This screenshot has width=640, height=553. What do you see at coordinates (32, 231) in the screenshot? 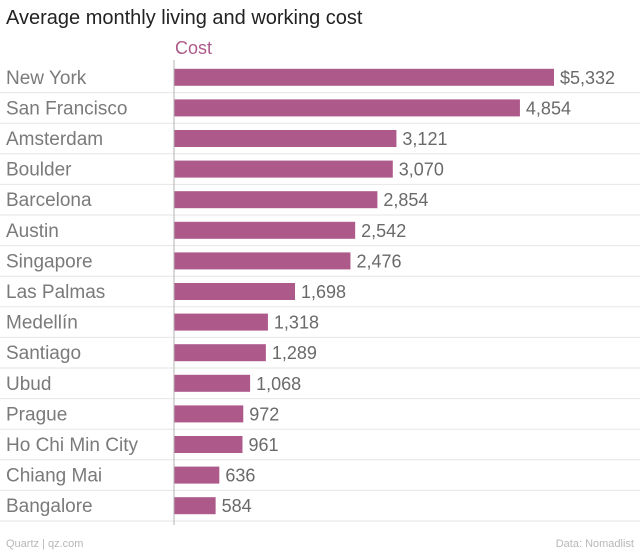
I see `category-label: Austin` at bounding box center [32, 231].